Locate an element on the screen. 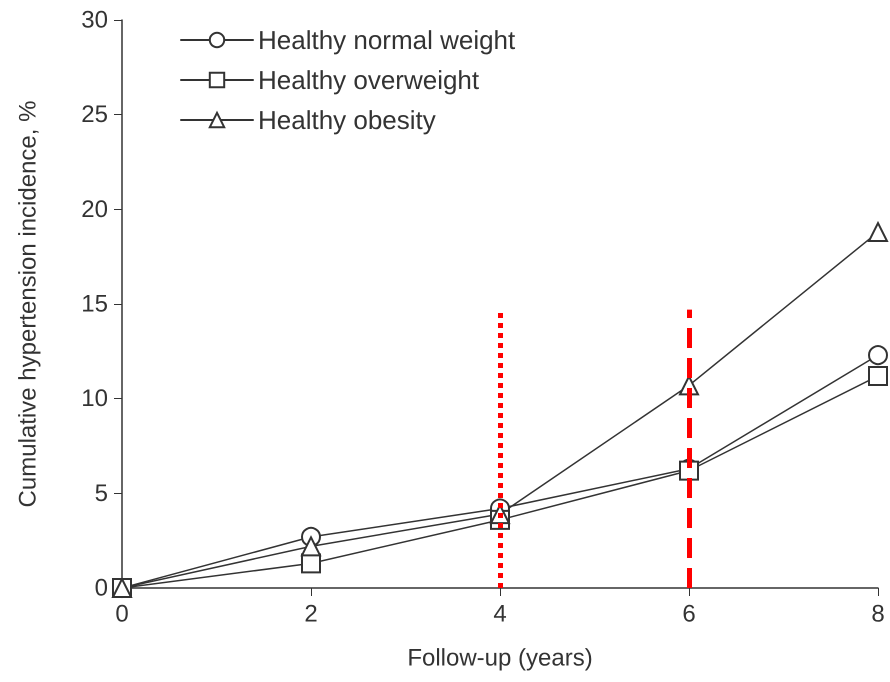 The height and width of the screenshot is (682, 890). x-axis-title: Follow-up (years) is located at coordinates (500, 658).